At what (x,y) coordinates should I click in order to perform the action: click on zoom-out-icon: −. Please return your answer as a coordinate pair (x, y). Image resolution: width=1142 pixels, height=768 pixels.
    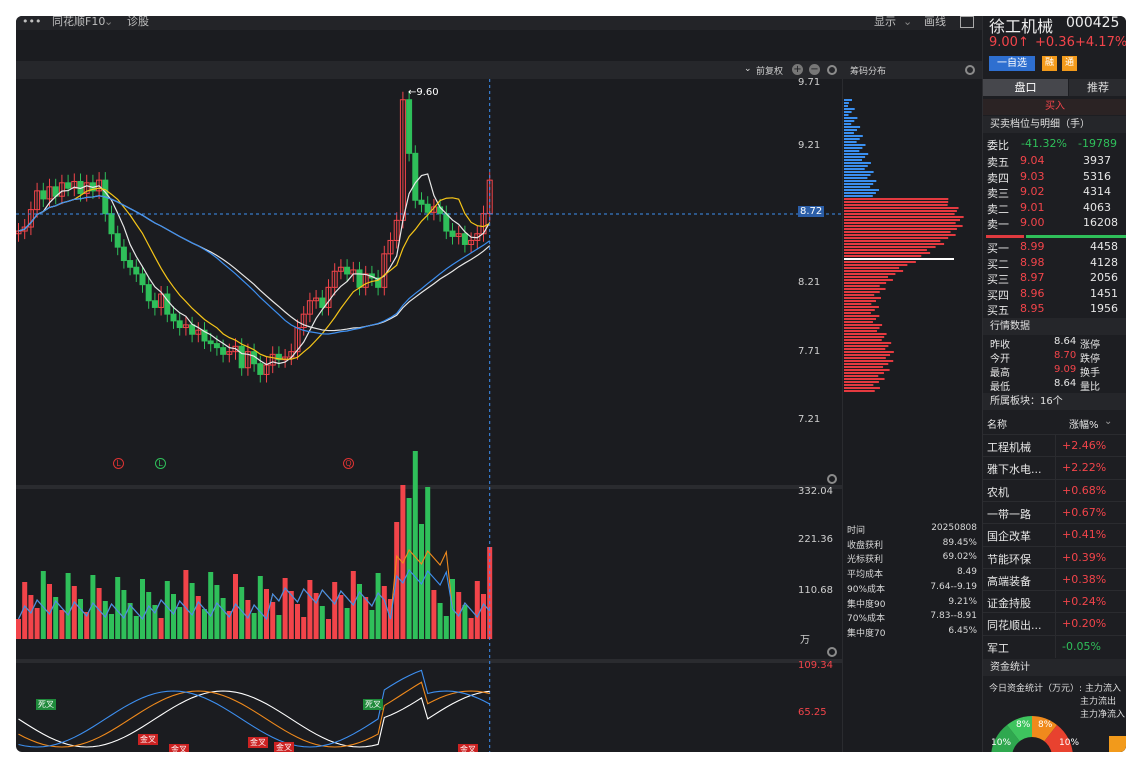
    Looking at the image, I should click on (814, 69).